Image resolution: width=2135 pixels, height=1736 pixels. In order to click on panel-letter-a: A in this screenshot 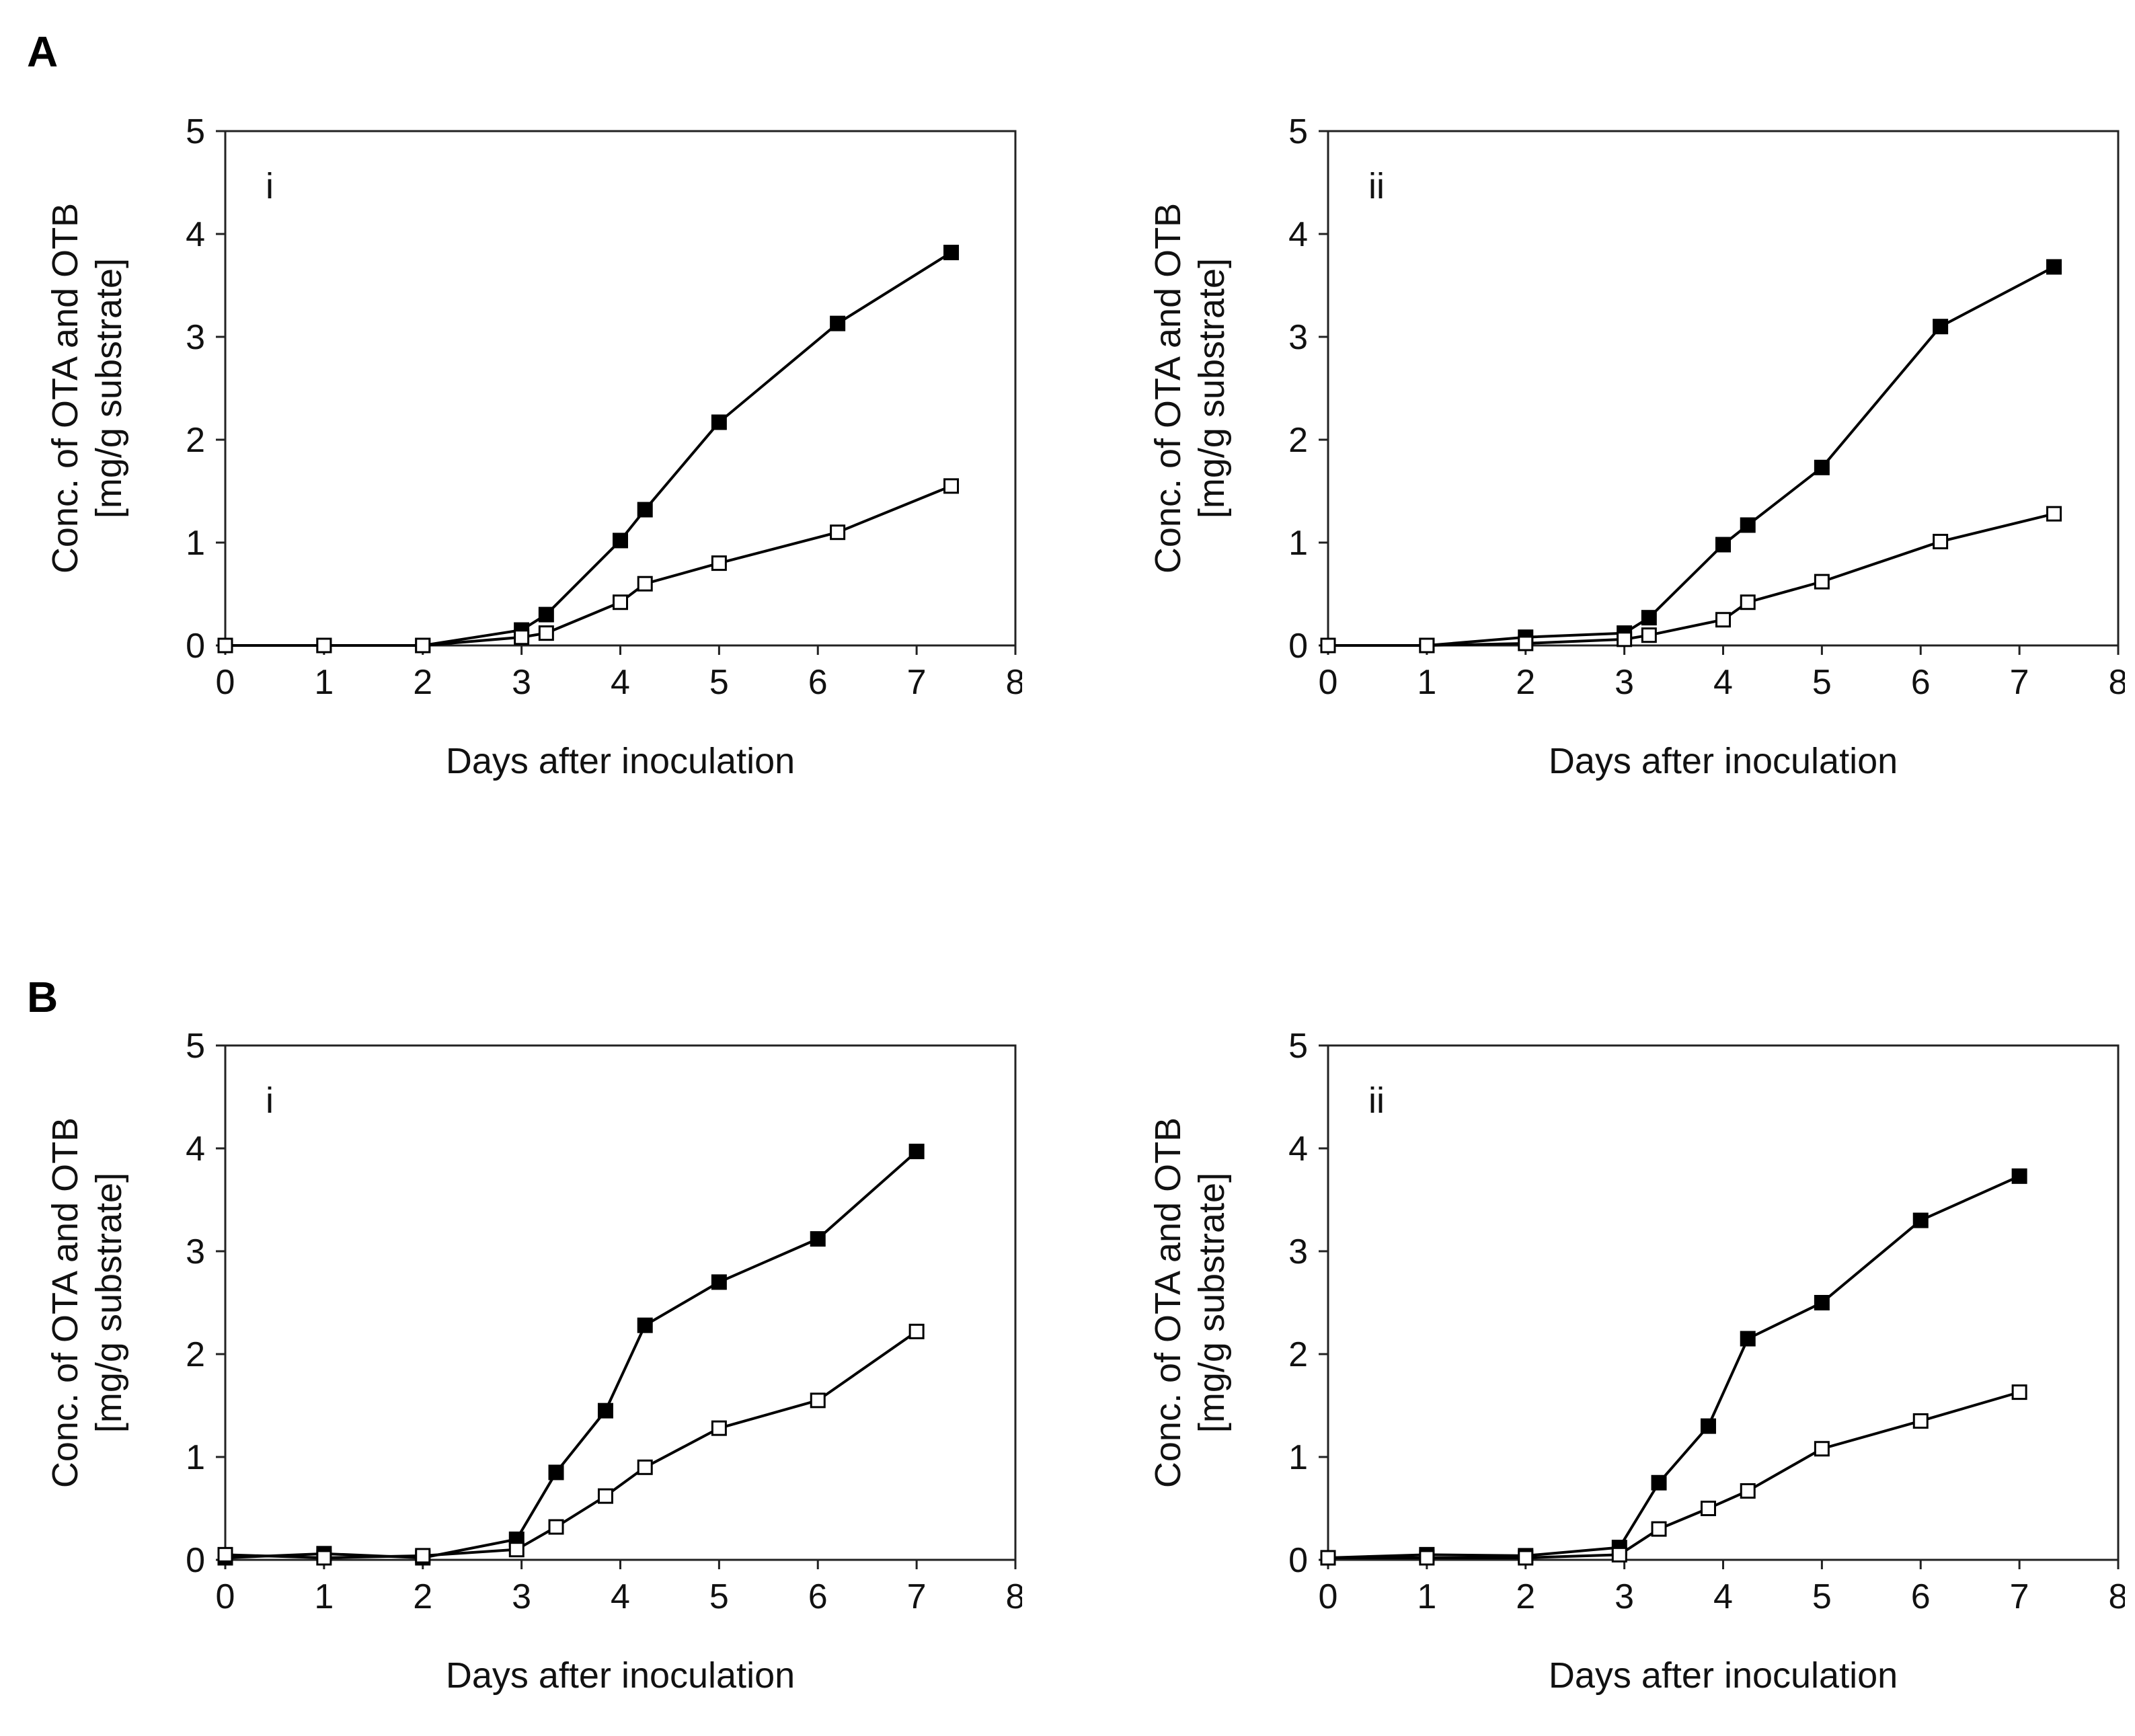, I will do `click(43, 52)`.